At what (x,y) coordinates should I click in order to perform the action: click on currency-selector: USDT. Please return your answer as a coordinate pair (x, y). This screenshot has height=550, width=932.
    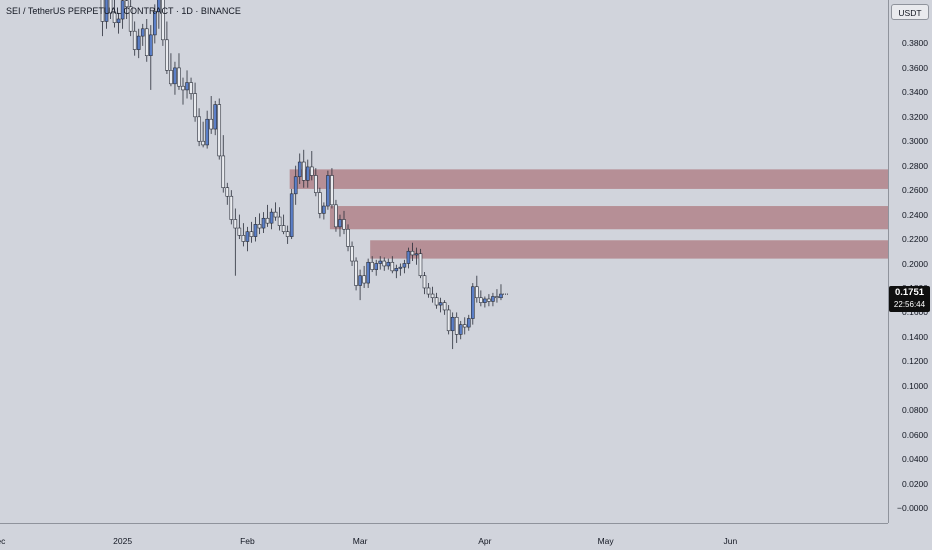
    Looking at the image, I should click on (910, 12).